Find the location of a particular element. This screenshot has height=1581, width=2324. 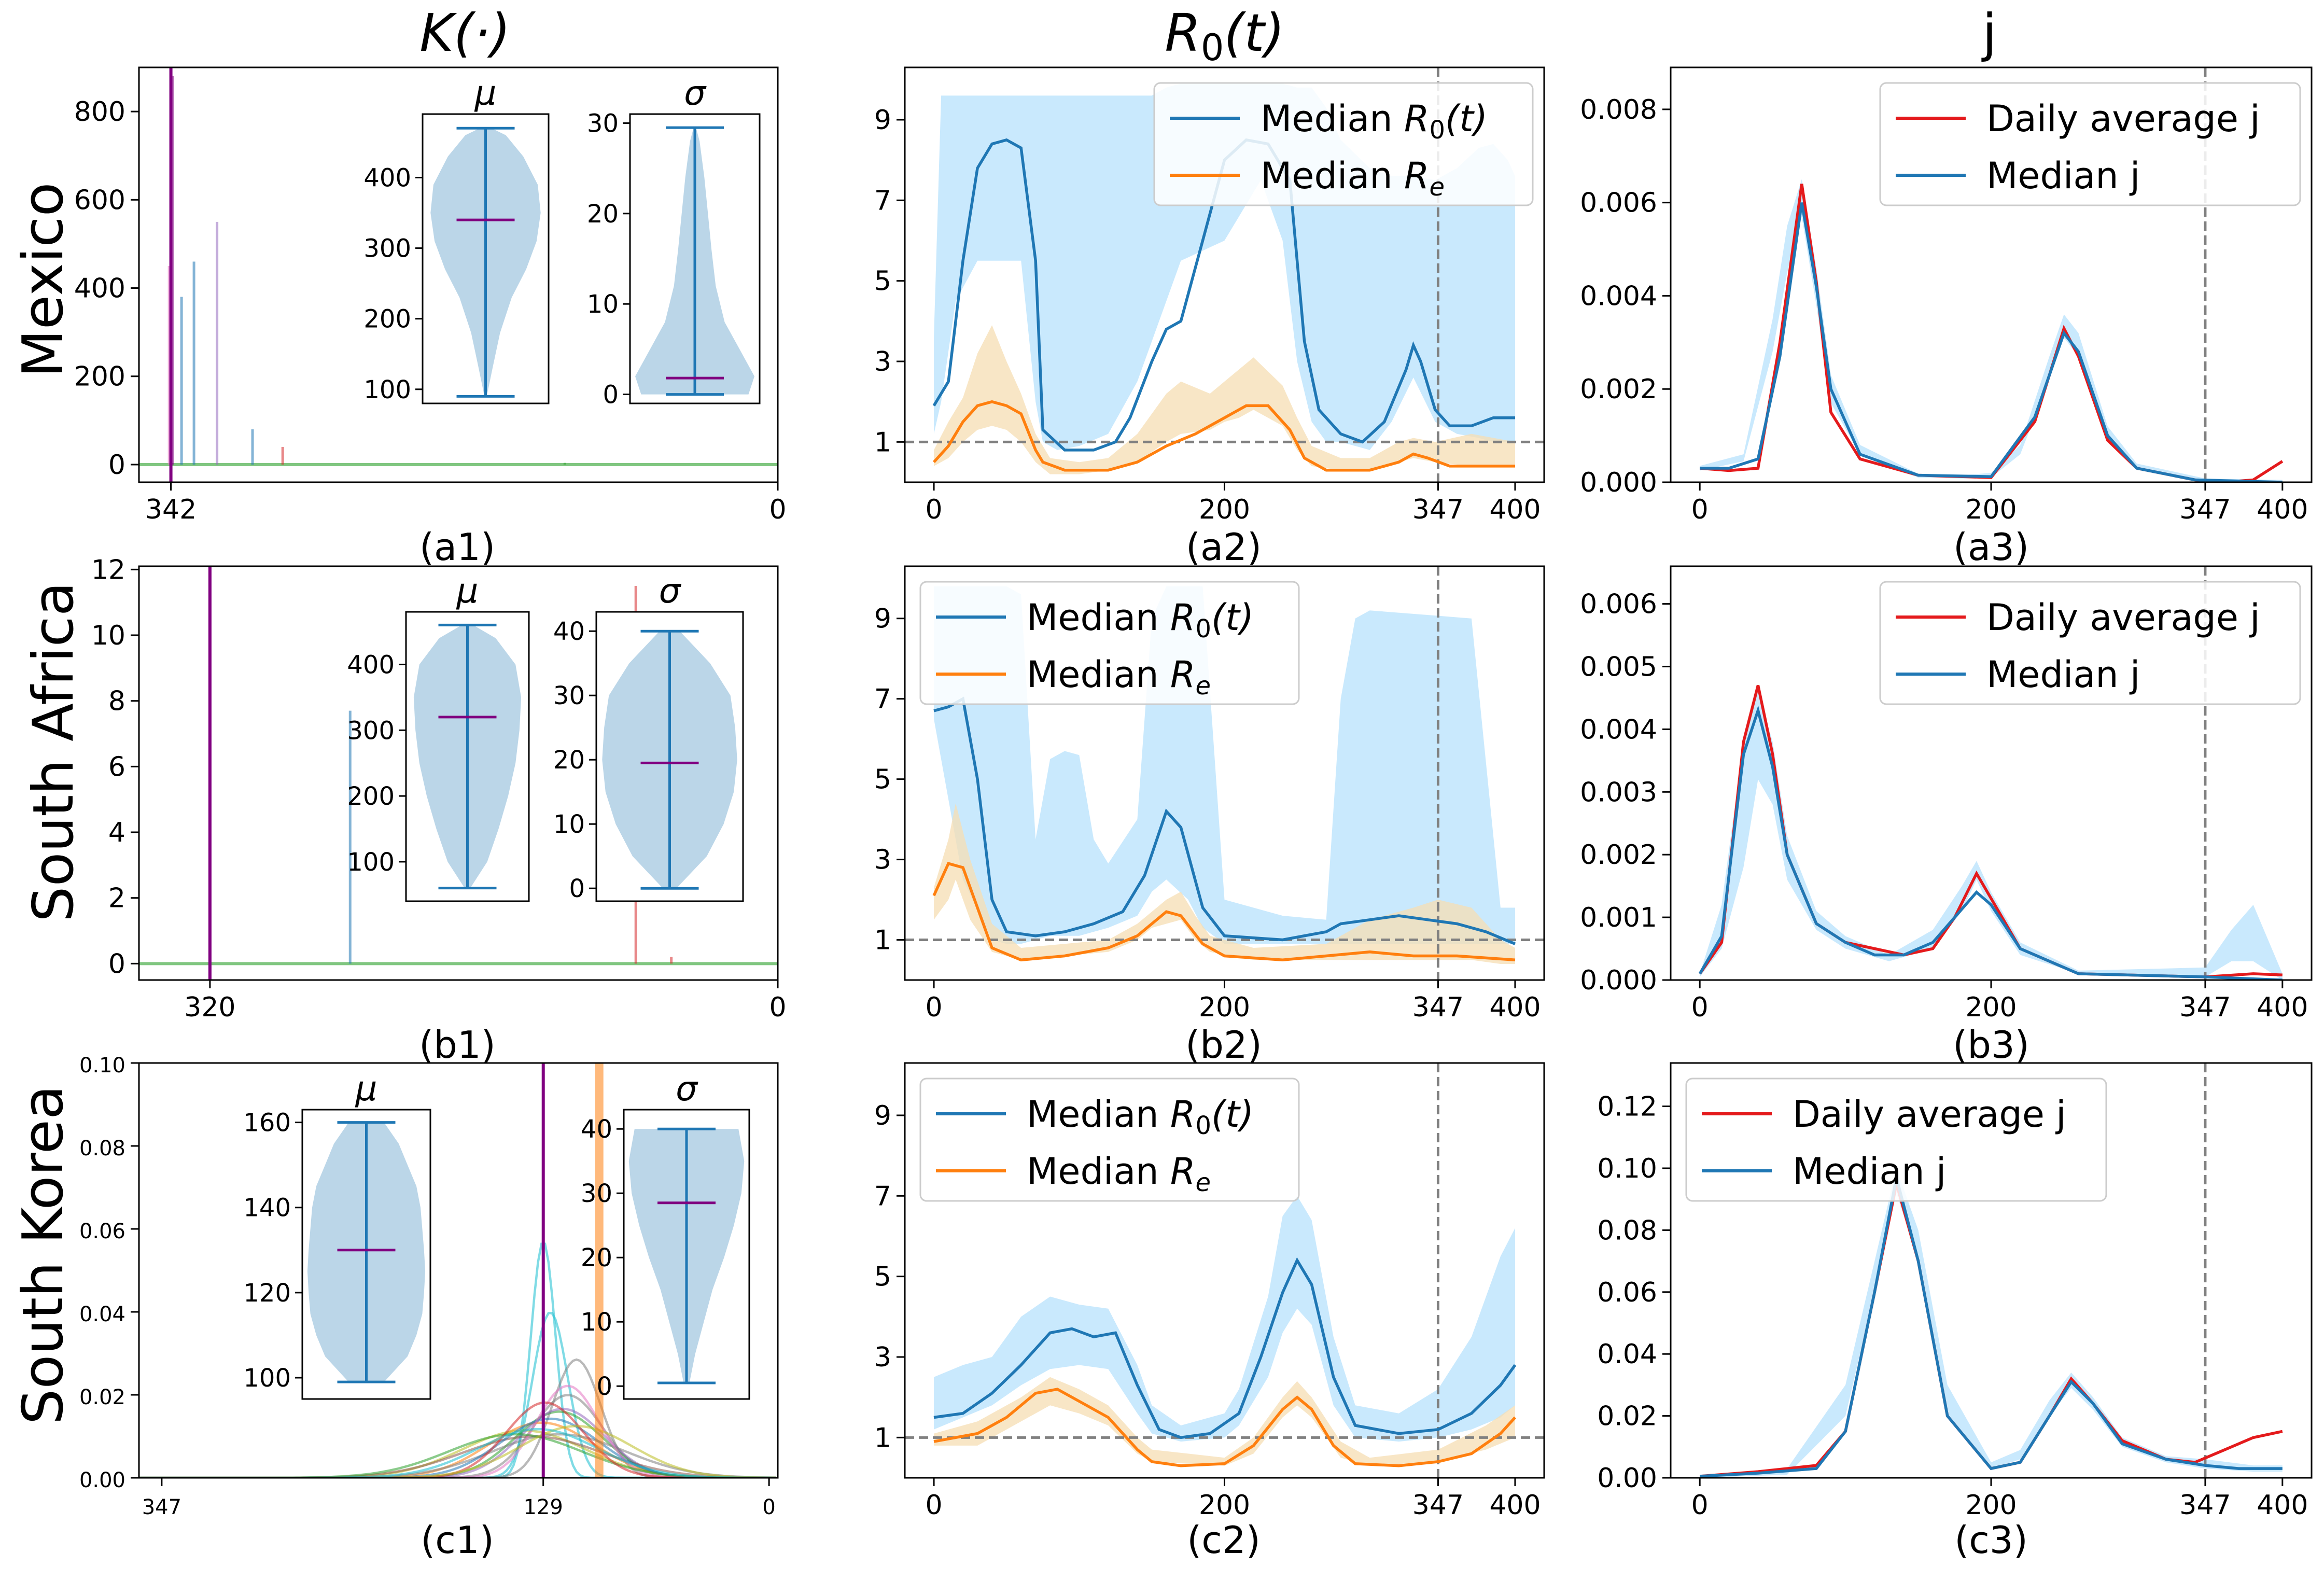

median-re-line is located at coordinates (1224, 912).